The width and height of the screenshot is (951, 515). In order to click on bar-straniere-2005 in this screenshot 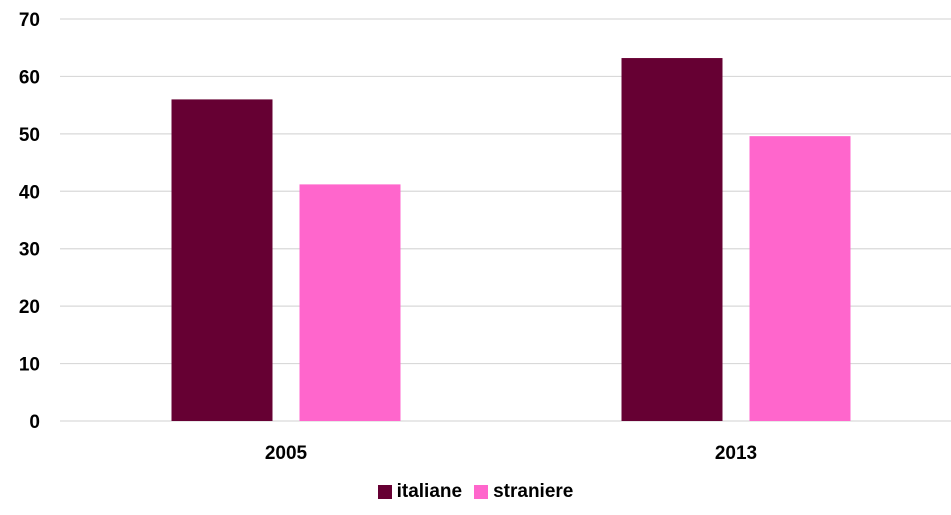, I will do `click(350, 302)`.